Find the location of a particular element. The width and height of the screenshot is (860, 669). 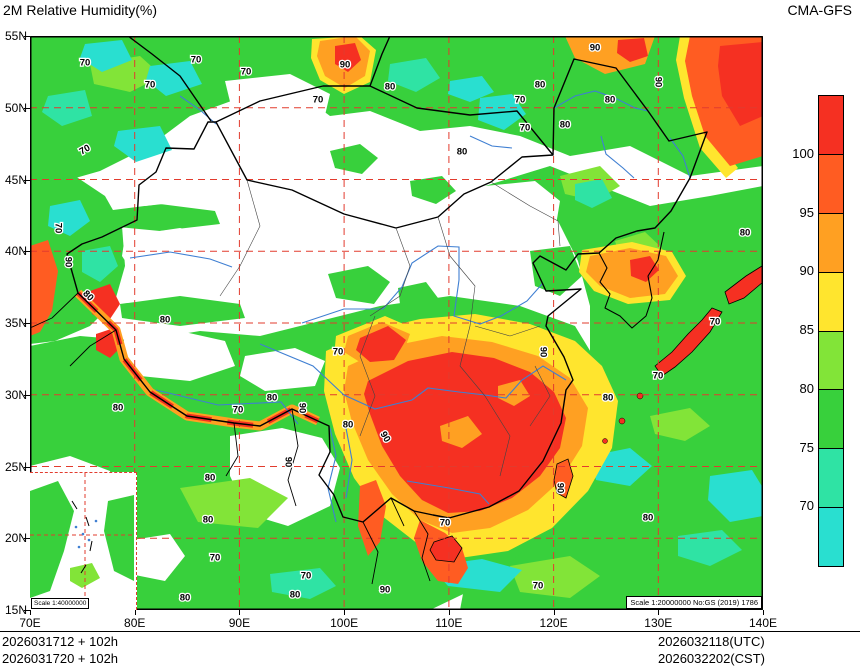

pearl-river is located at coordinates (448, 492).